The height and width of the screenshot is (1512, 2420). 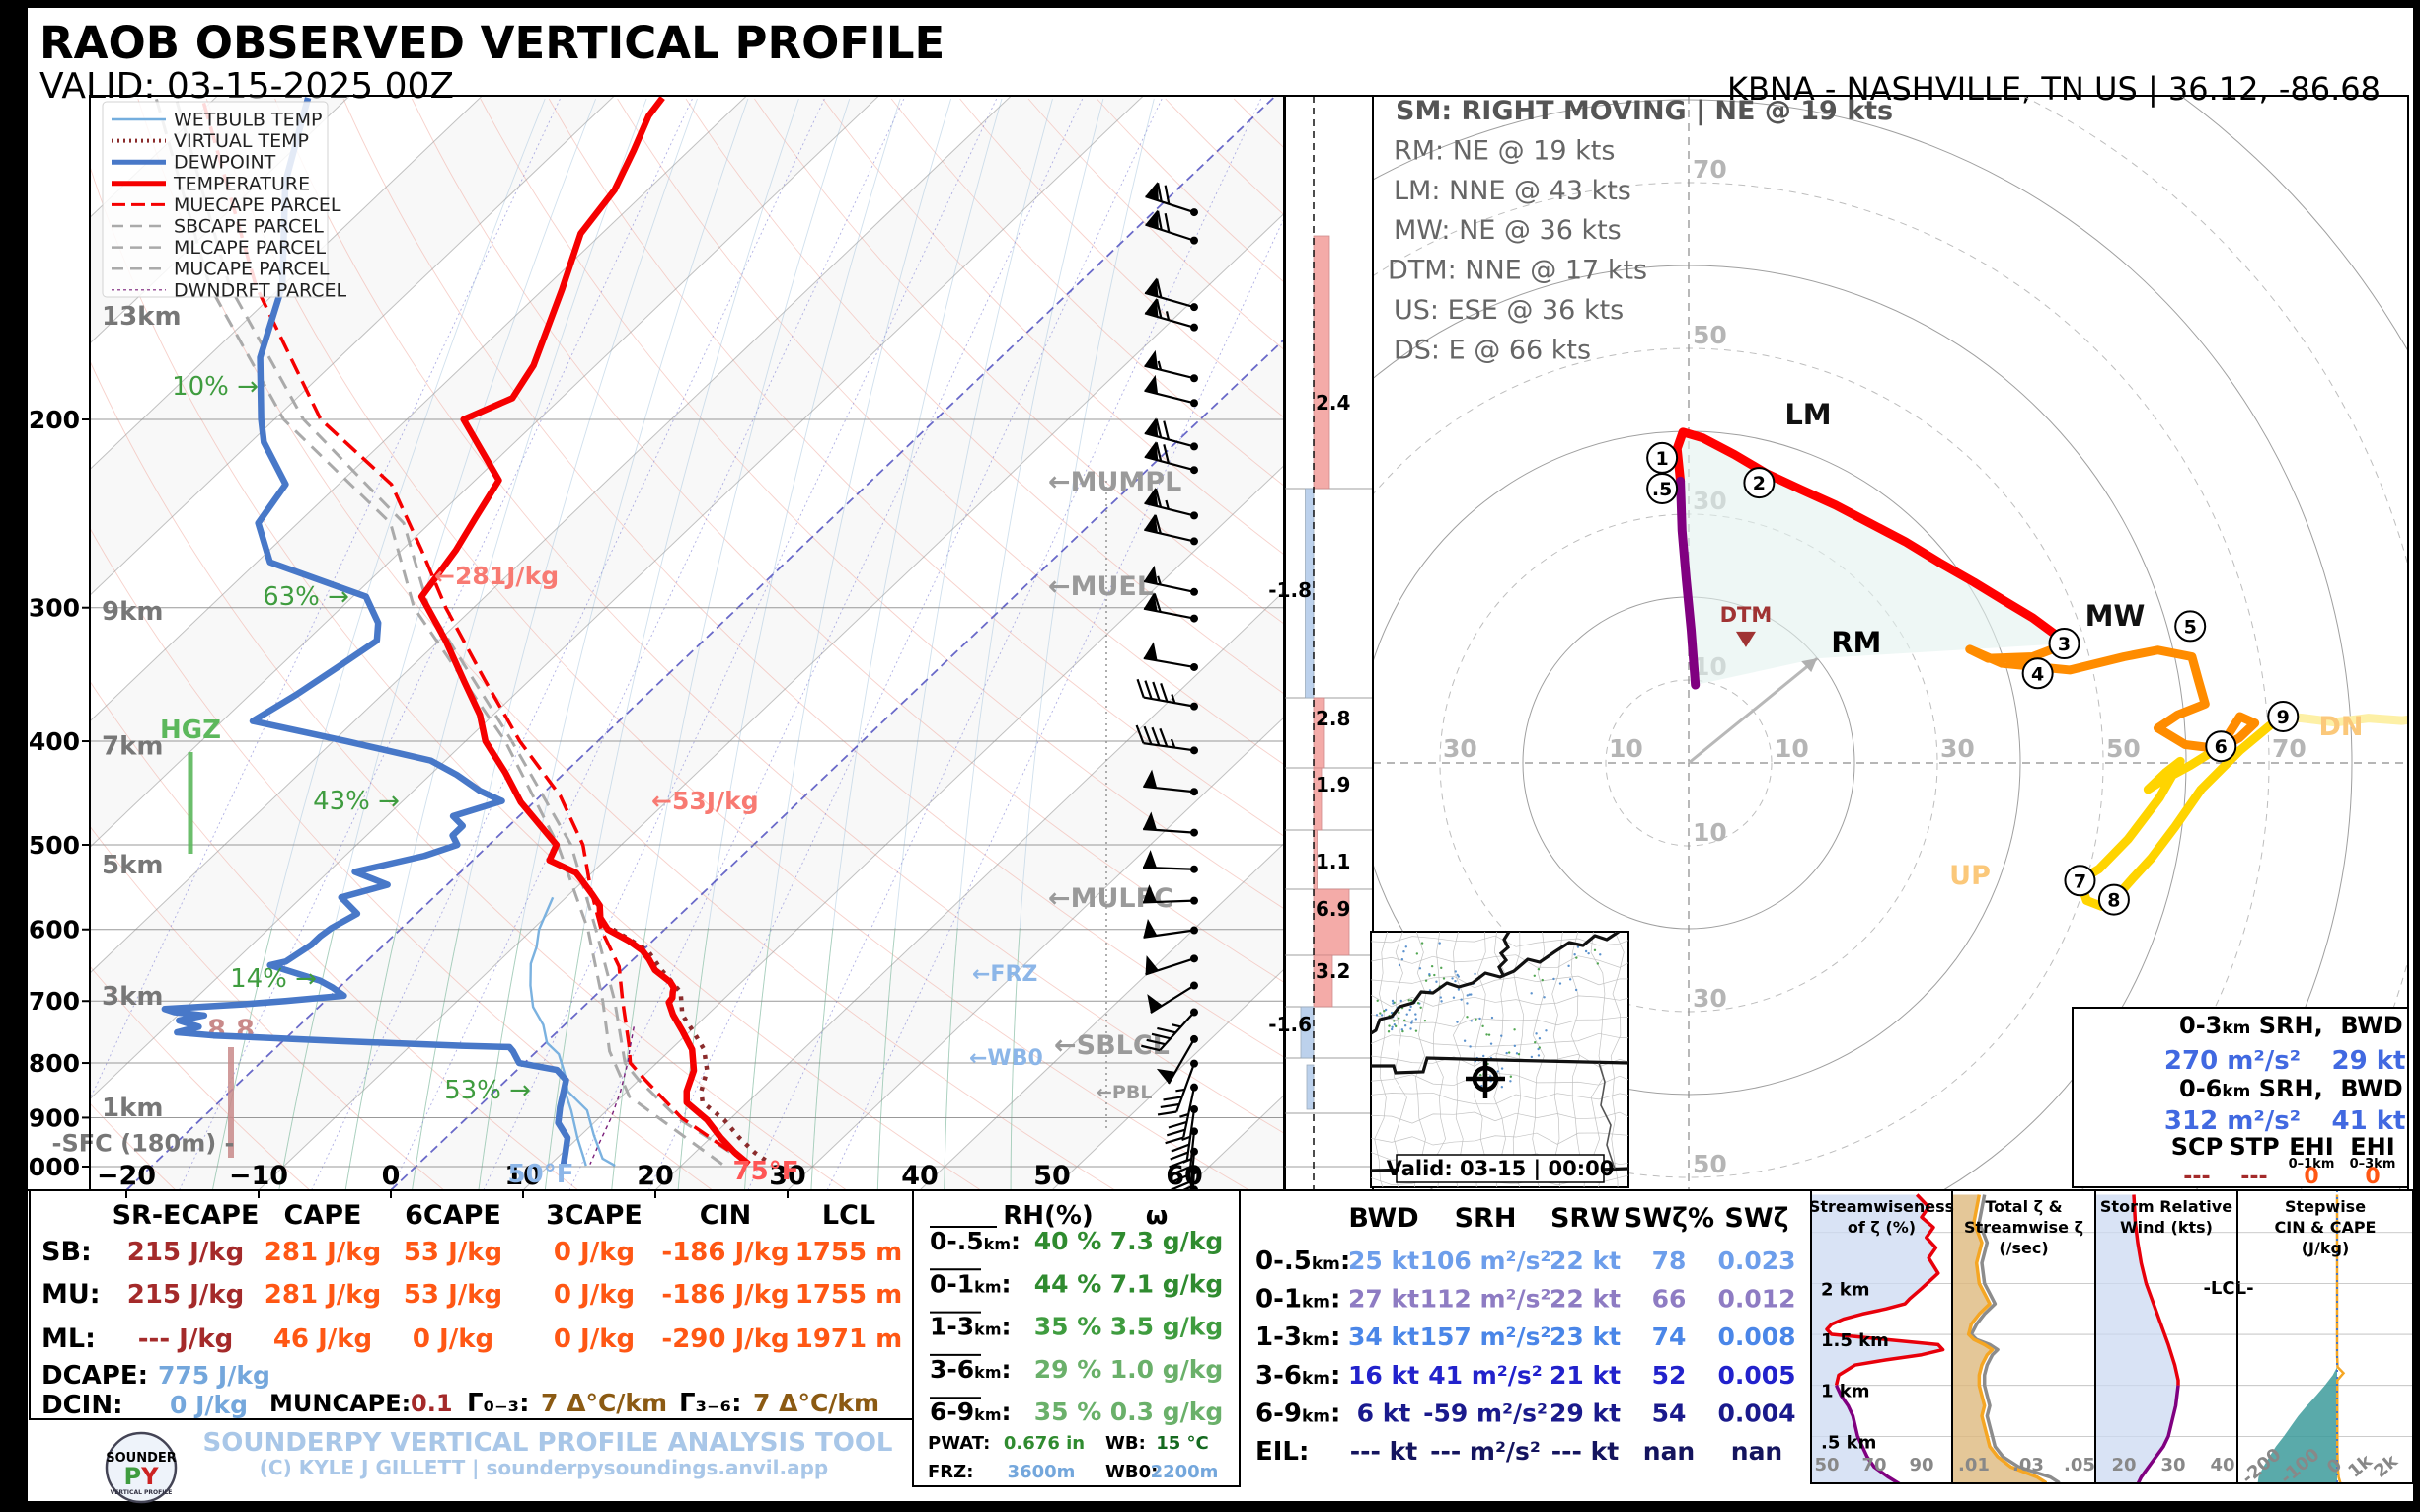 I want to click on muncape-label: MUNCAPE:, so click(x=340, y=1403).